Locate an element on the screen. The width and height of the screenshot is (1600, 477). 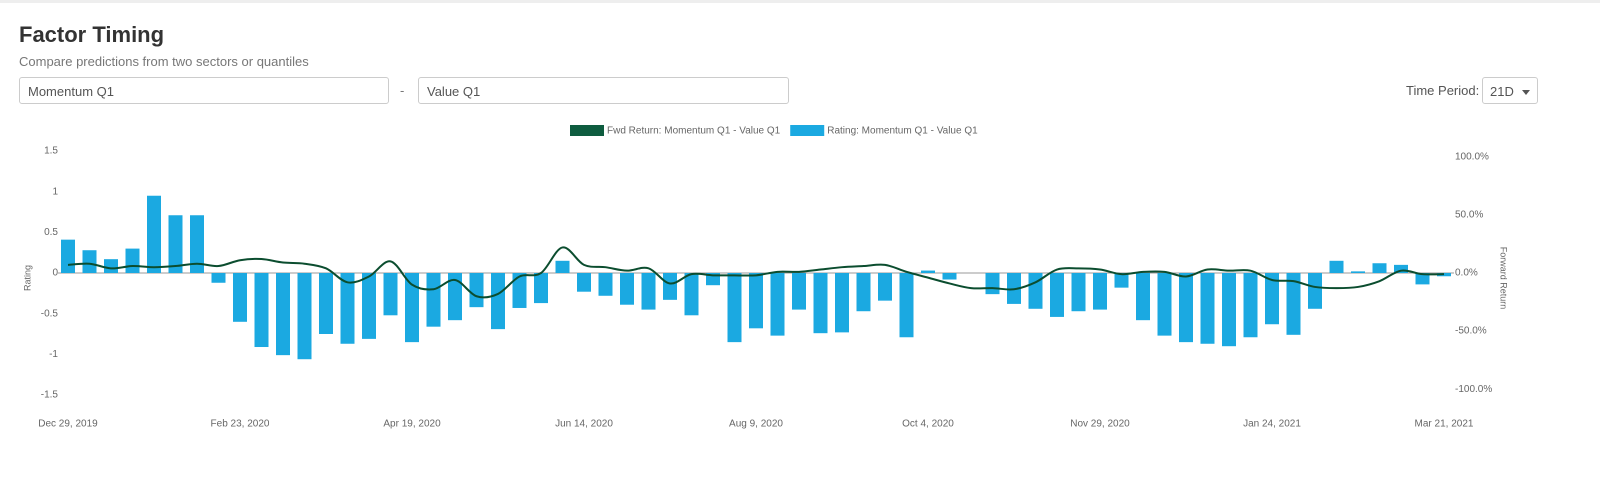
time-period-select: 21D is located at coordinates (1510, 90).